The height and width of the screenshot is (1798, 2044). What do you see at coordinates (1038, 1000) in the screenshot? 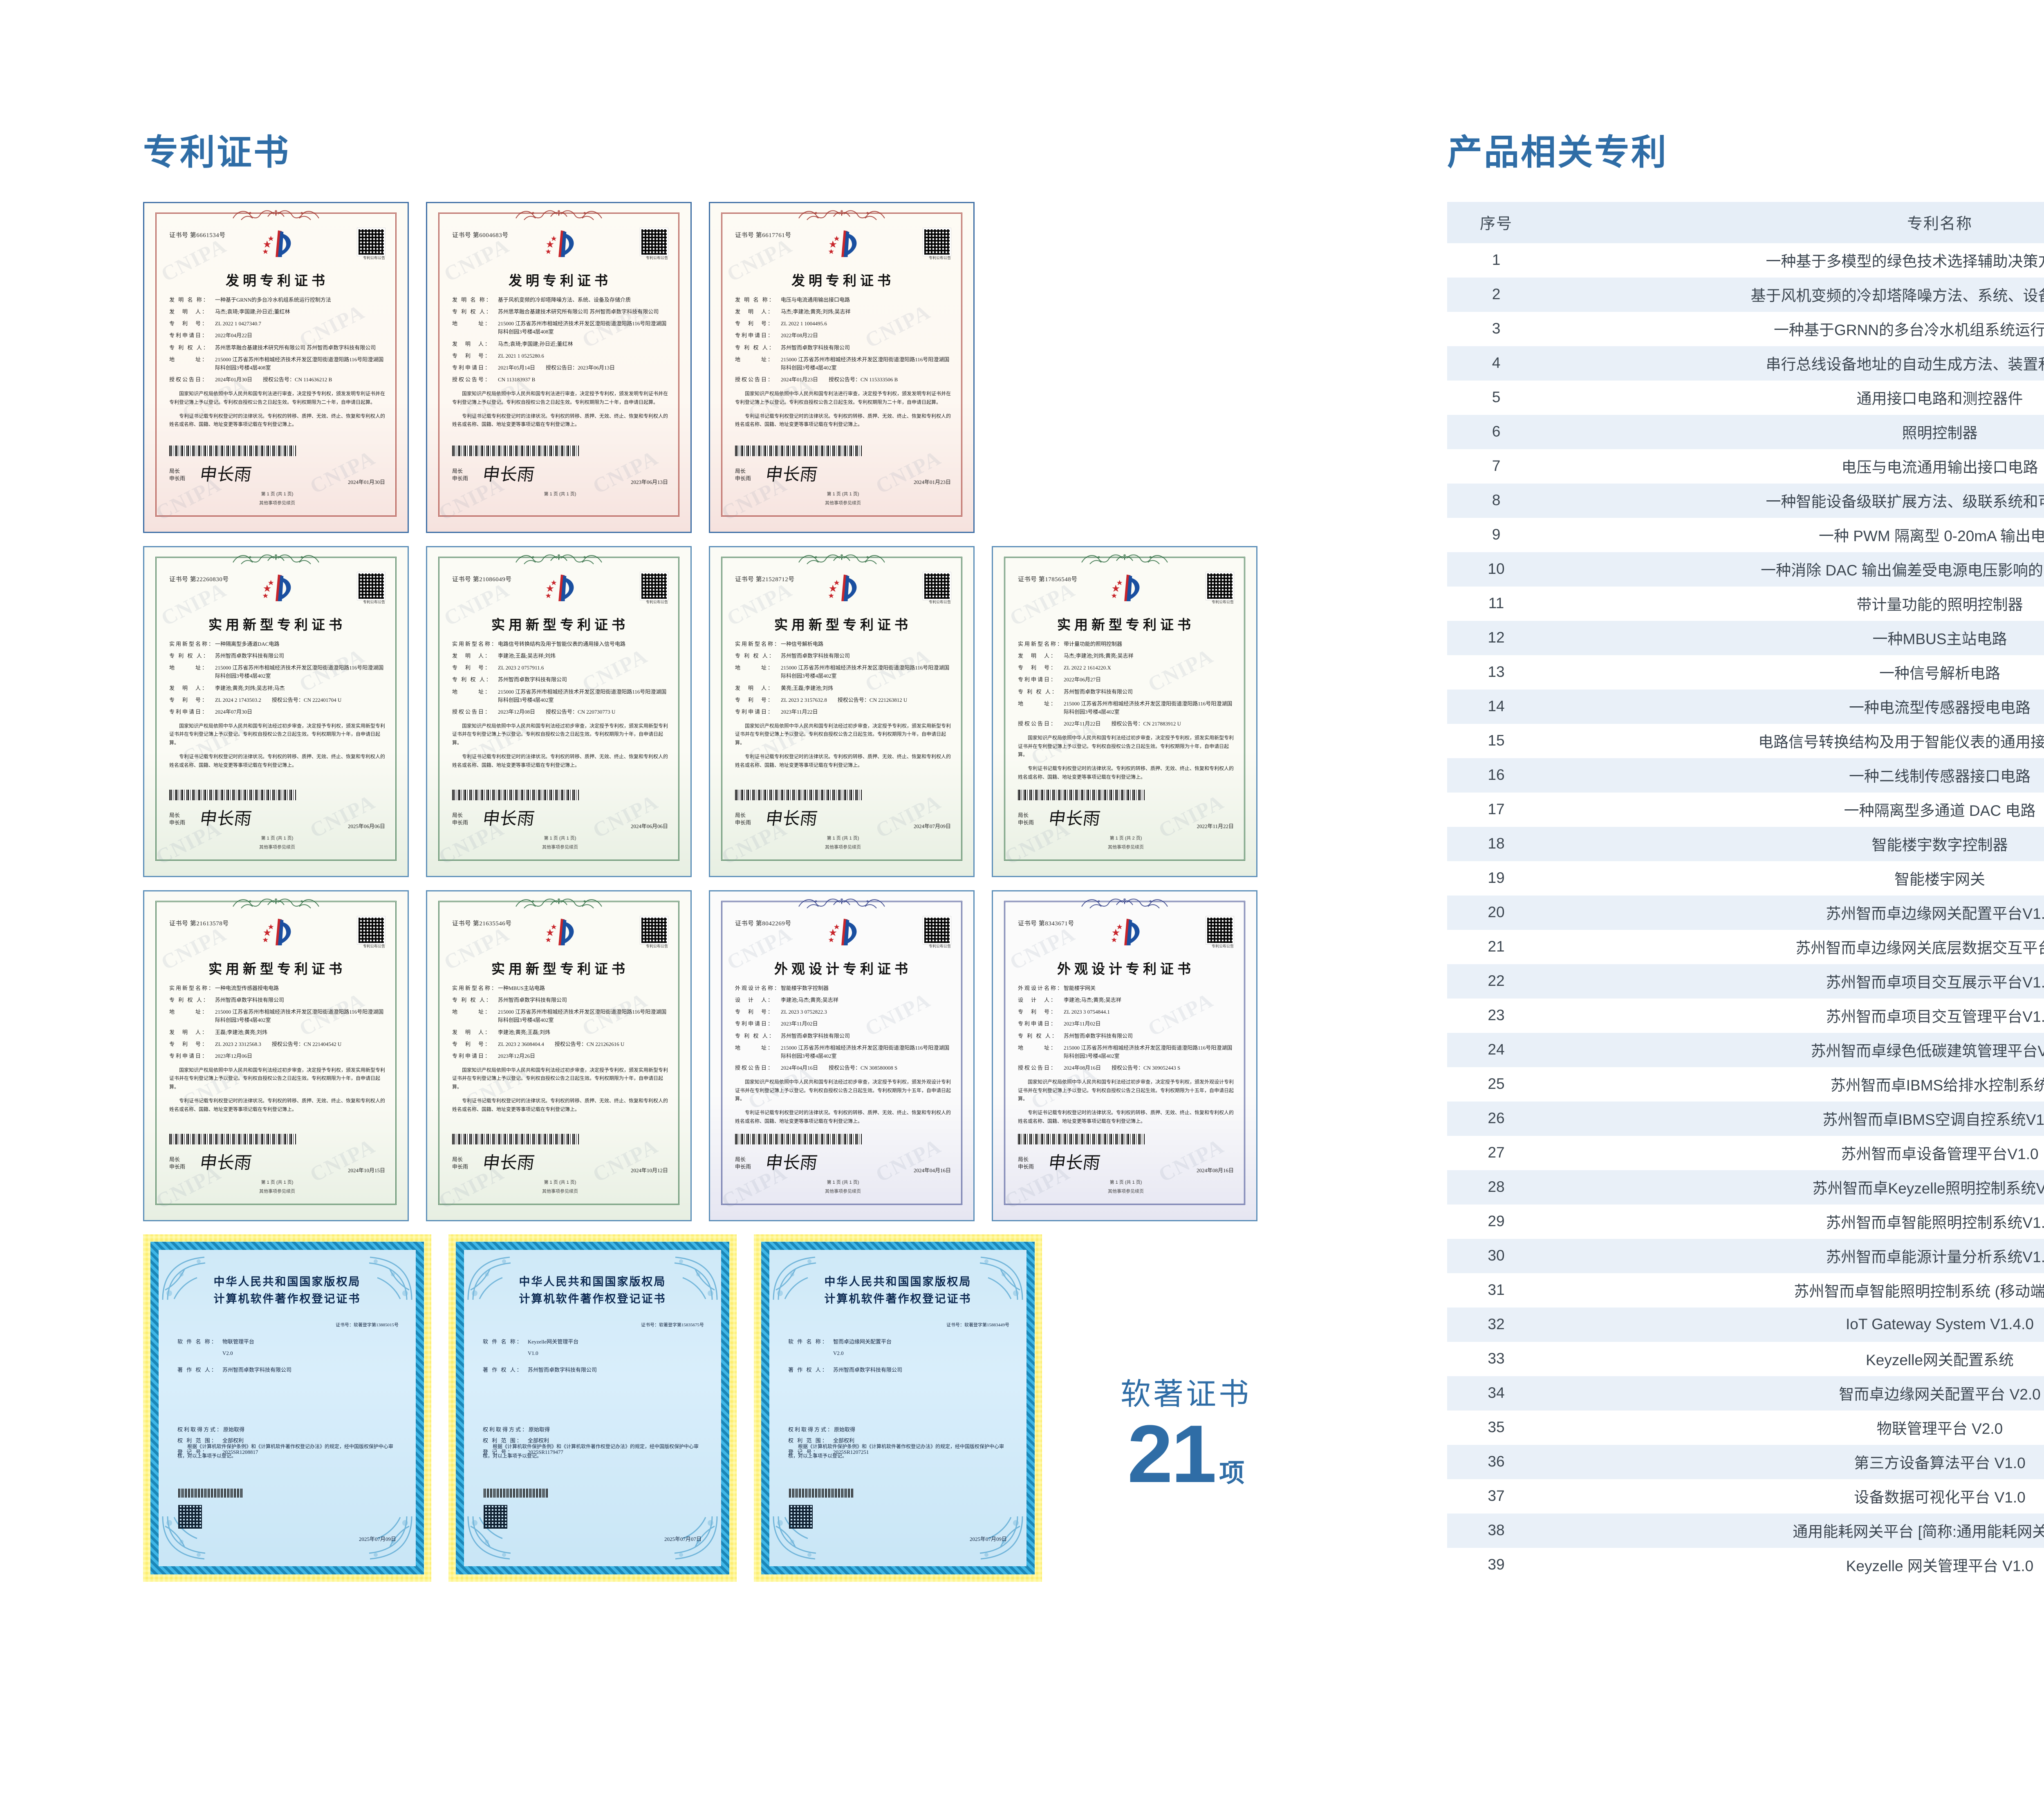
I see `field-label: 设 计 人：` at bounding box center [1038, 1000].